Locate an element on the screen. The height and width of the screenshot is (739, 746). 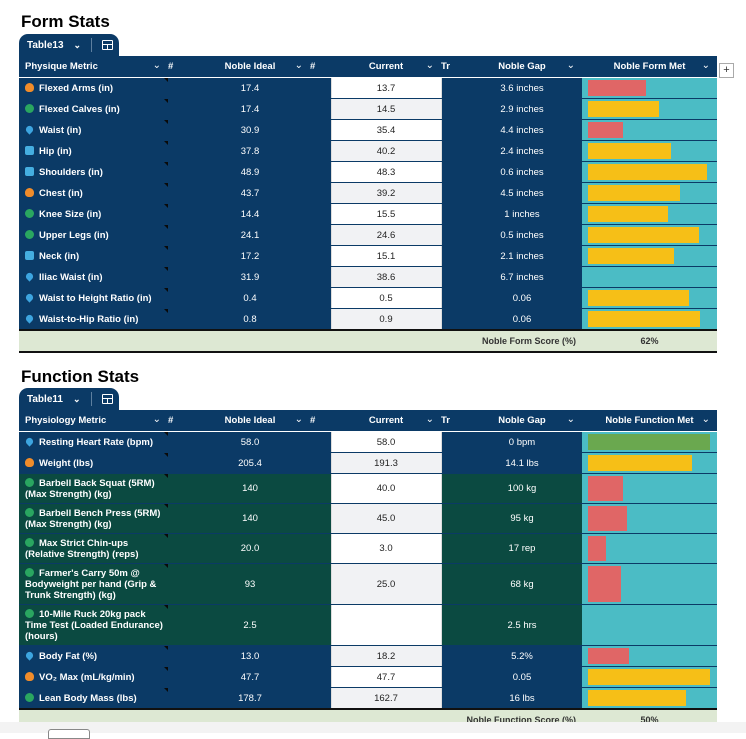
metric-name-cell: Neck (in) is located at coordinates (93, 256).